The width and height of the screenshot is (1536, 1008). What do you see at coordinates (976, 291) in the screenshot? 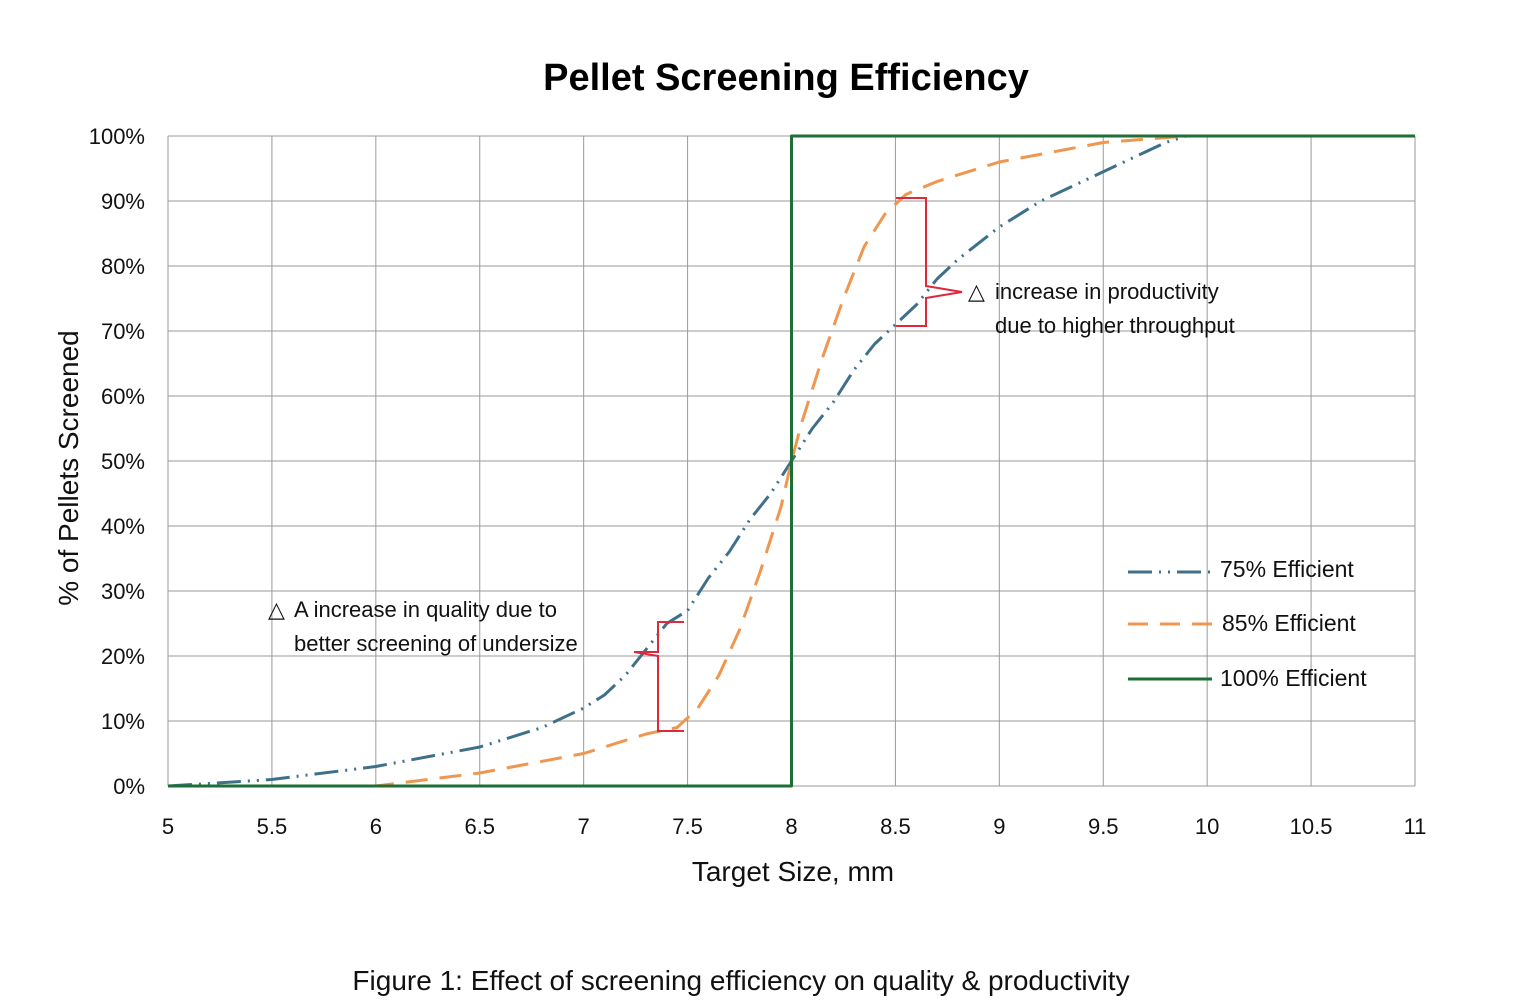
I see `productivity-delta-symbol: △` at bounding box center [976, 291].